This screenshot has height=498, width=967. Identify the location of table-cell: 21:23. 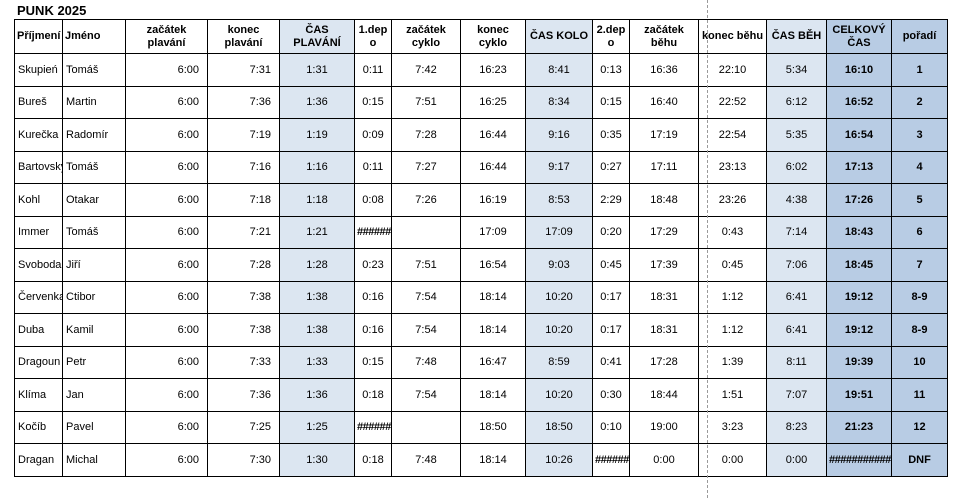
(859, 427).